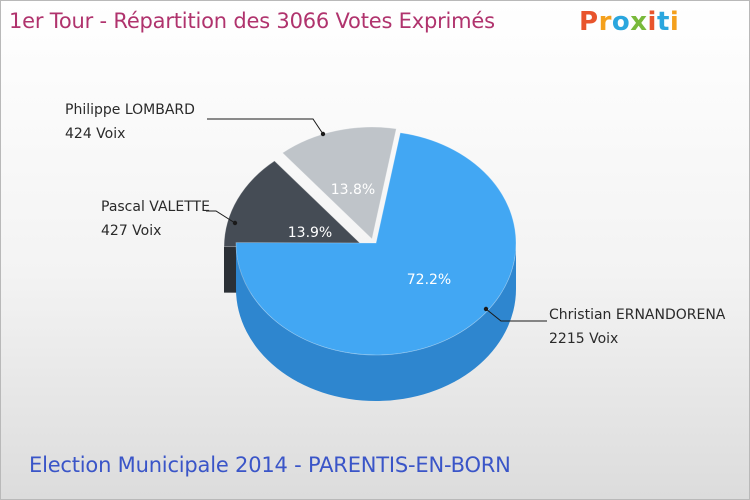 Image resolution: width=750 pixels, height=500 pixels. I want to click on logo-letter: r, so click(605, 22).